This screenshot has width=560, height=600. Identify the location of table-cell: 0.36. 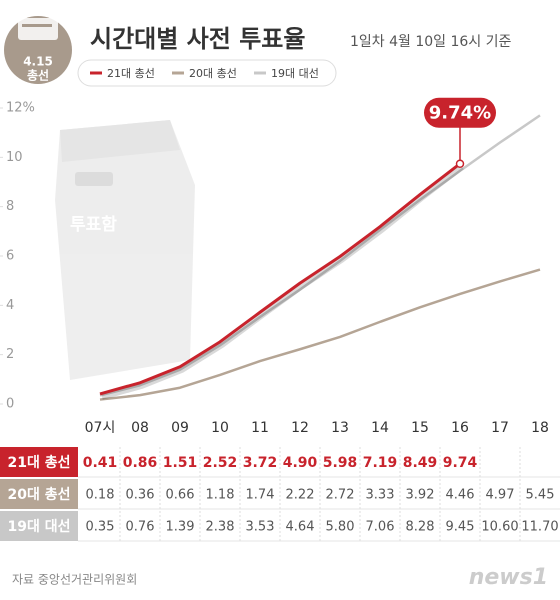
(140, 495).